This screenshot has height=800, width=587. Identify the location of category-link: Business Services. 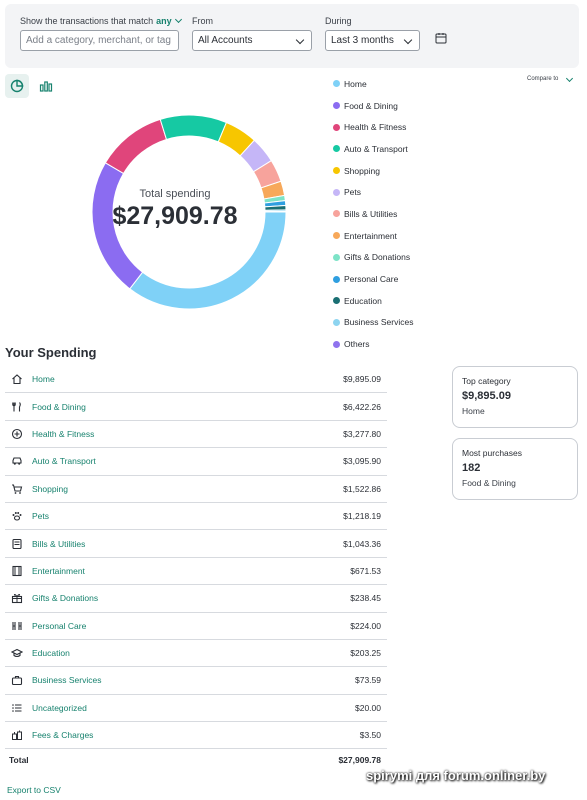
(67, 680).